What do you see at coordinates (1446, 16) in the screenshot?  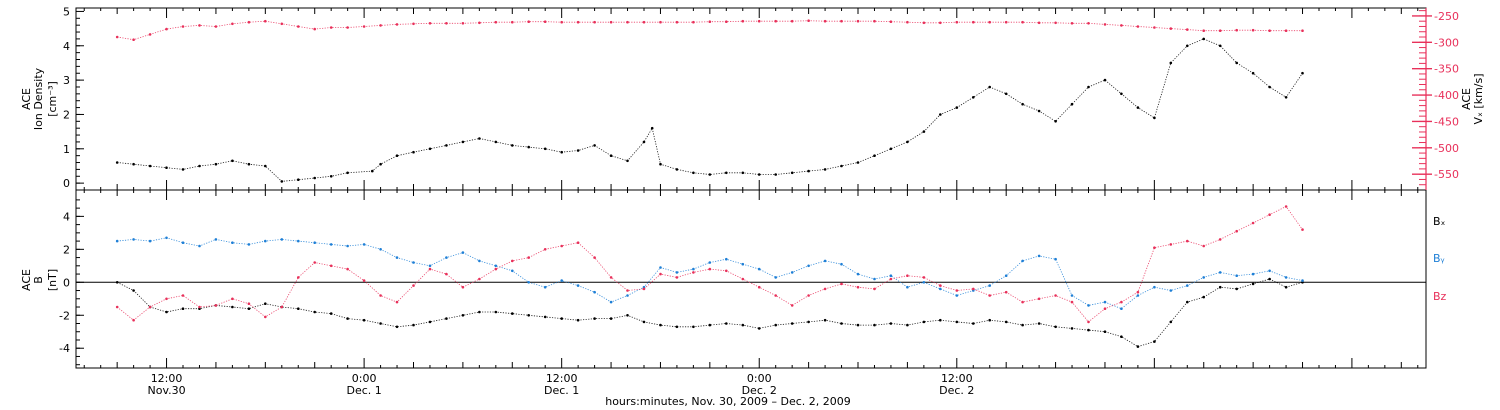 I see `velocity-tick-label: -250` at bounding box center [1446, 16].